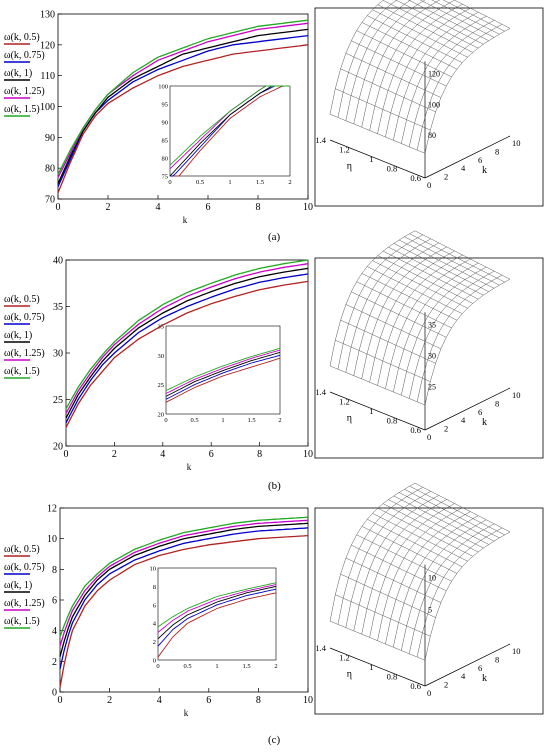 The width and height of the screenshot is (550, 753). Describe the element at coordinates (54, 631) in the screenshot. I see `y-tick-label: 4` at that location.